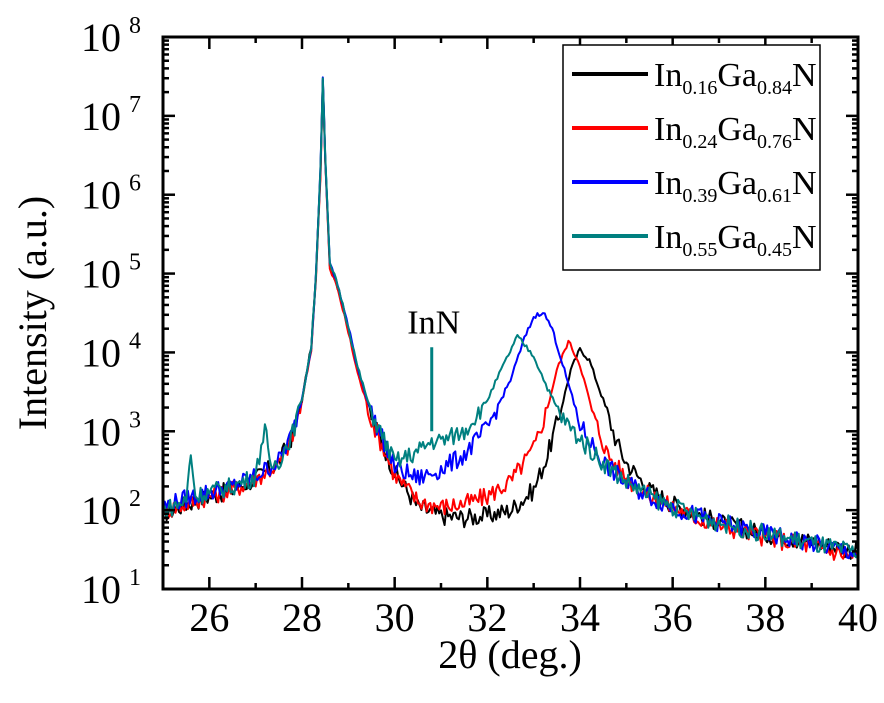 This screenshot has width=884, height=703. What do you see at coordinates (433, 368) in the screenshot?
I see `annotation-layer: InN` at bounding box center [433, 368].